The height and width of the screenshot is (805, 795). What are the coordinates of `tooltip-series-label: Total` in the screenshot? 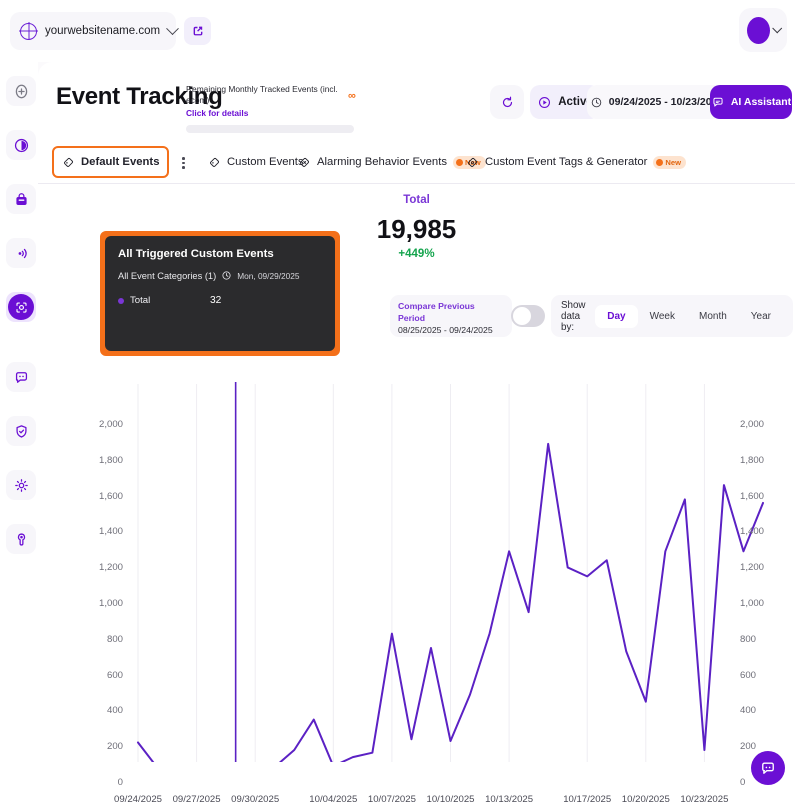 It's located at (140, 300).